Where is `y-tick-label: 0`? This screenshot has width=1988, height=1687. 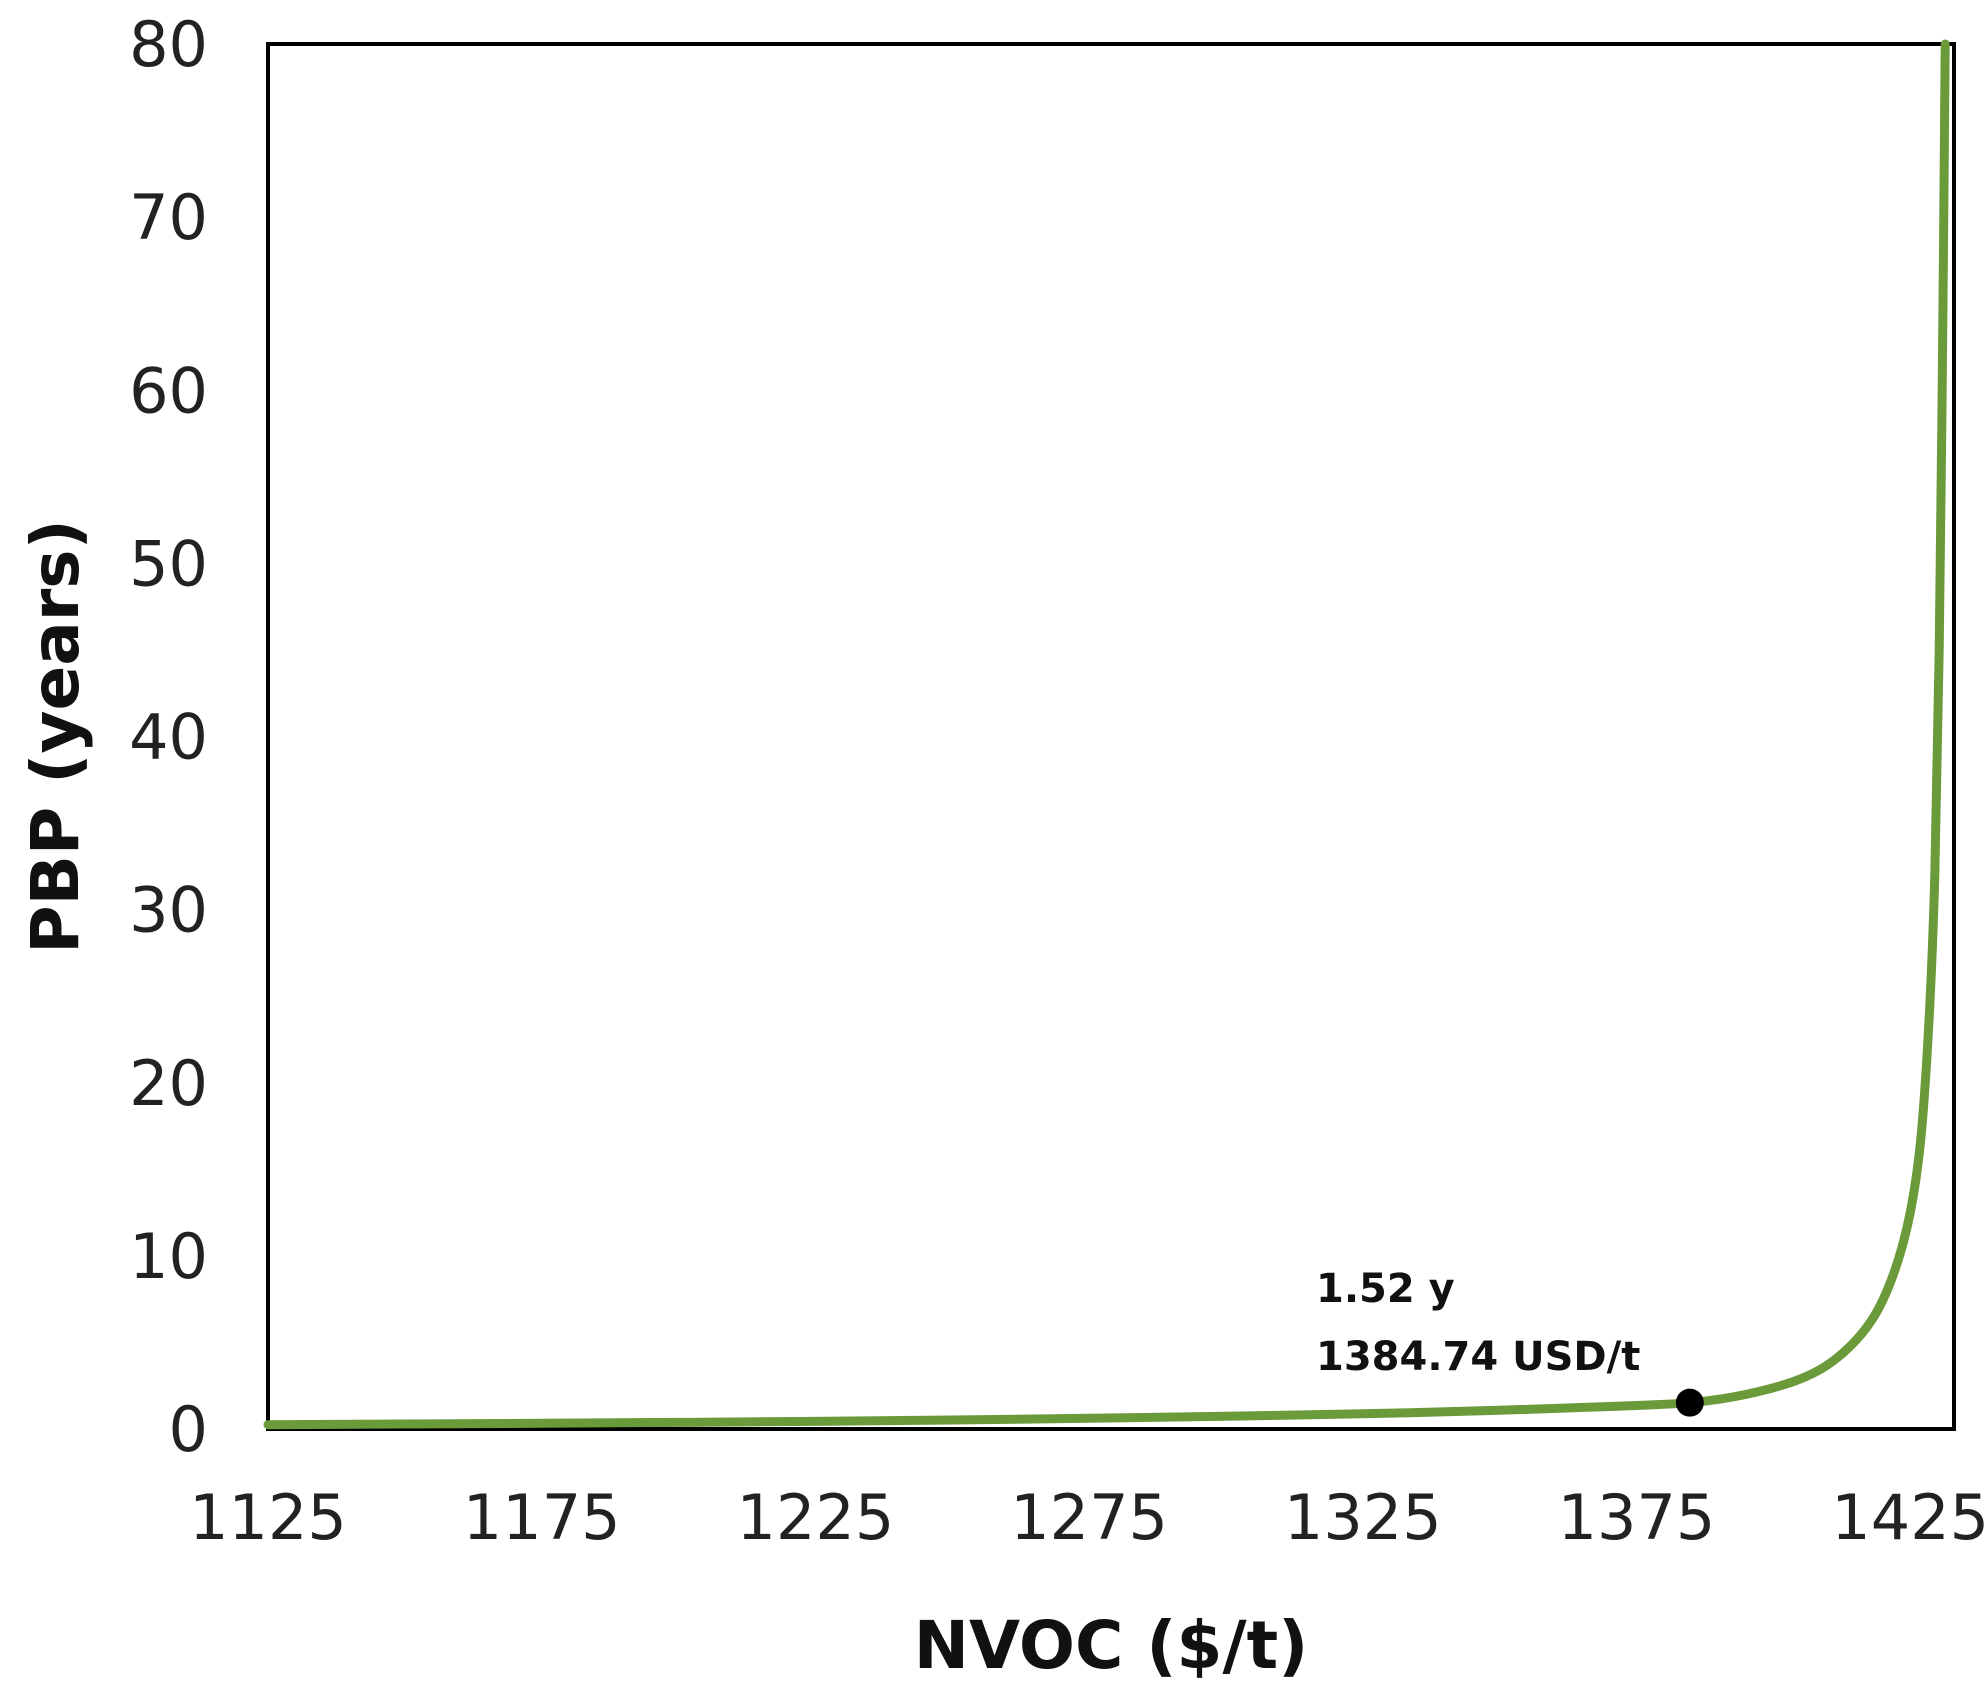 y-tick-label: 0 is located at coordinates (188, 1429).